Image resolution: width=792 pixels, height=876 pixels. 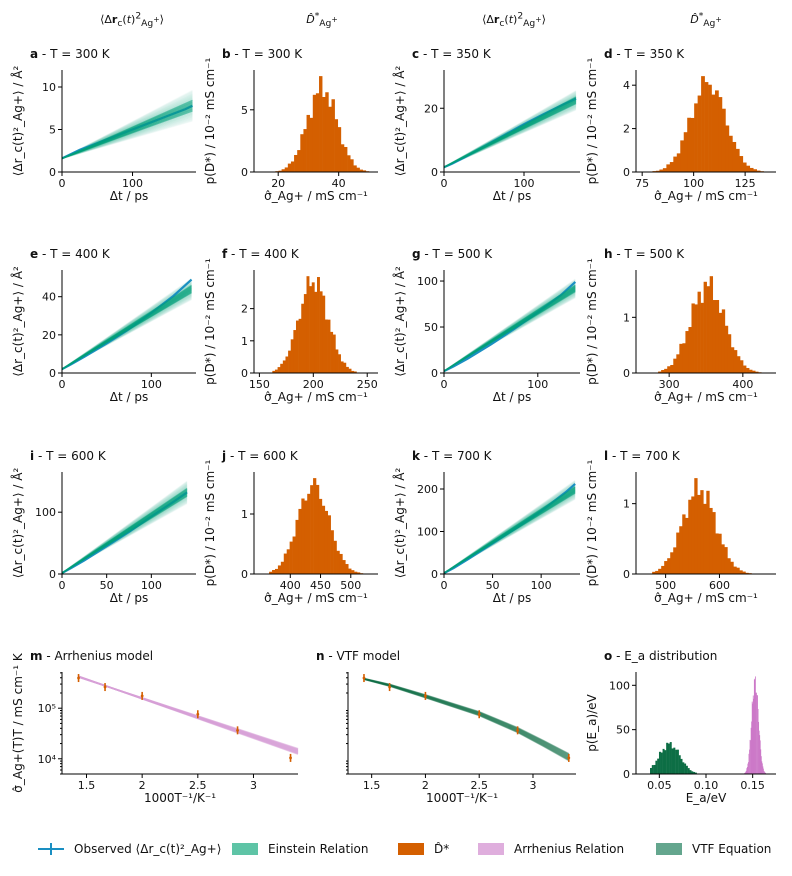 I want to click on x-tick-label: 75, so click(x=642, y=183).